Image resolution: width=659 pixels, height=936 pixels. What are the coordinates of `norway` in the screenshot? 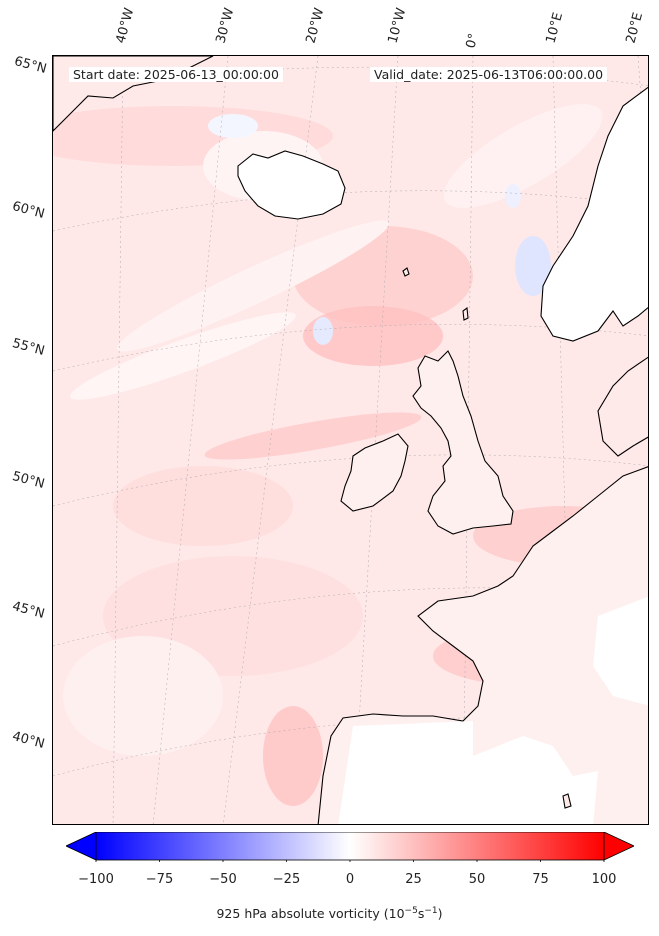 It's located at (594, 214).